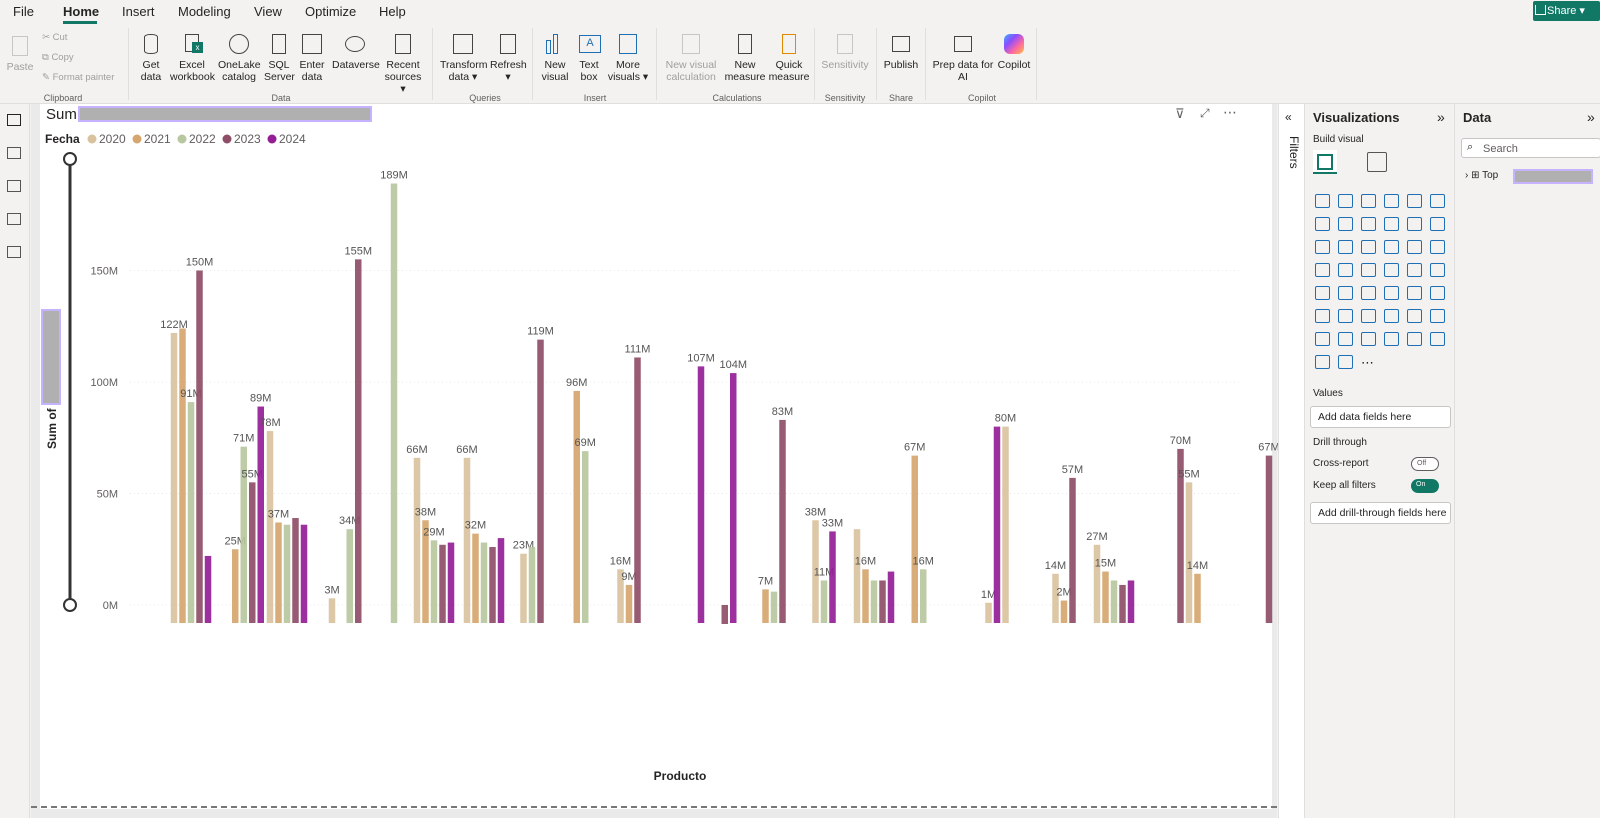 The height and width of the screenshot is (818, 1600). I want to click on expand-icon: «, so click(1288, 117).